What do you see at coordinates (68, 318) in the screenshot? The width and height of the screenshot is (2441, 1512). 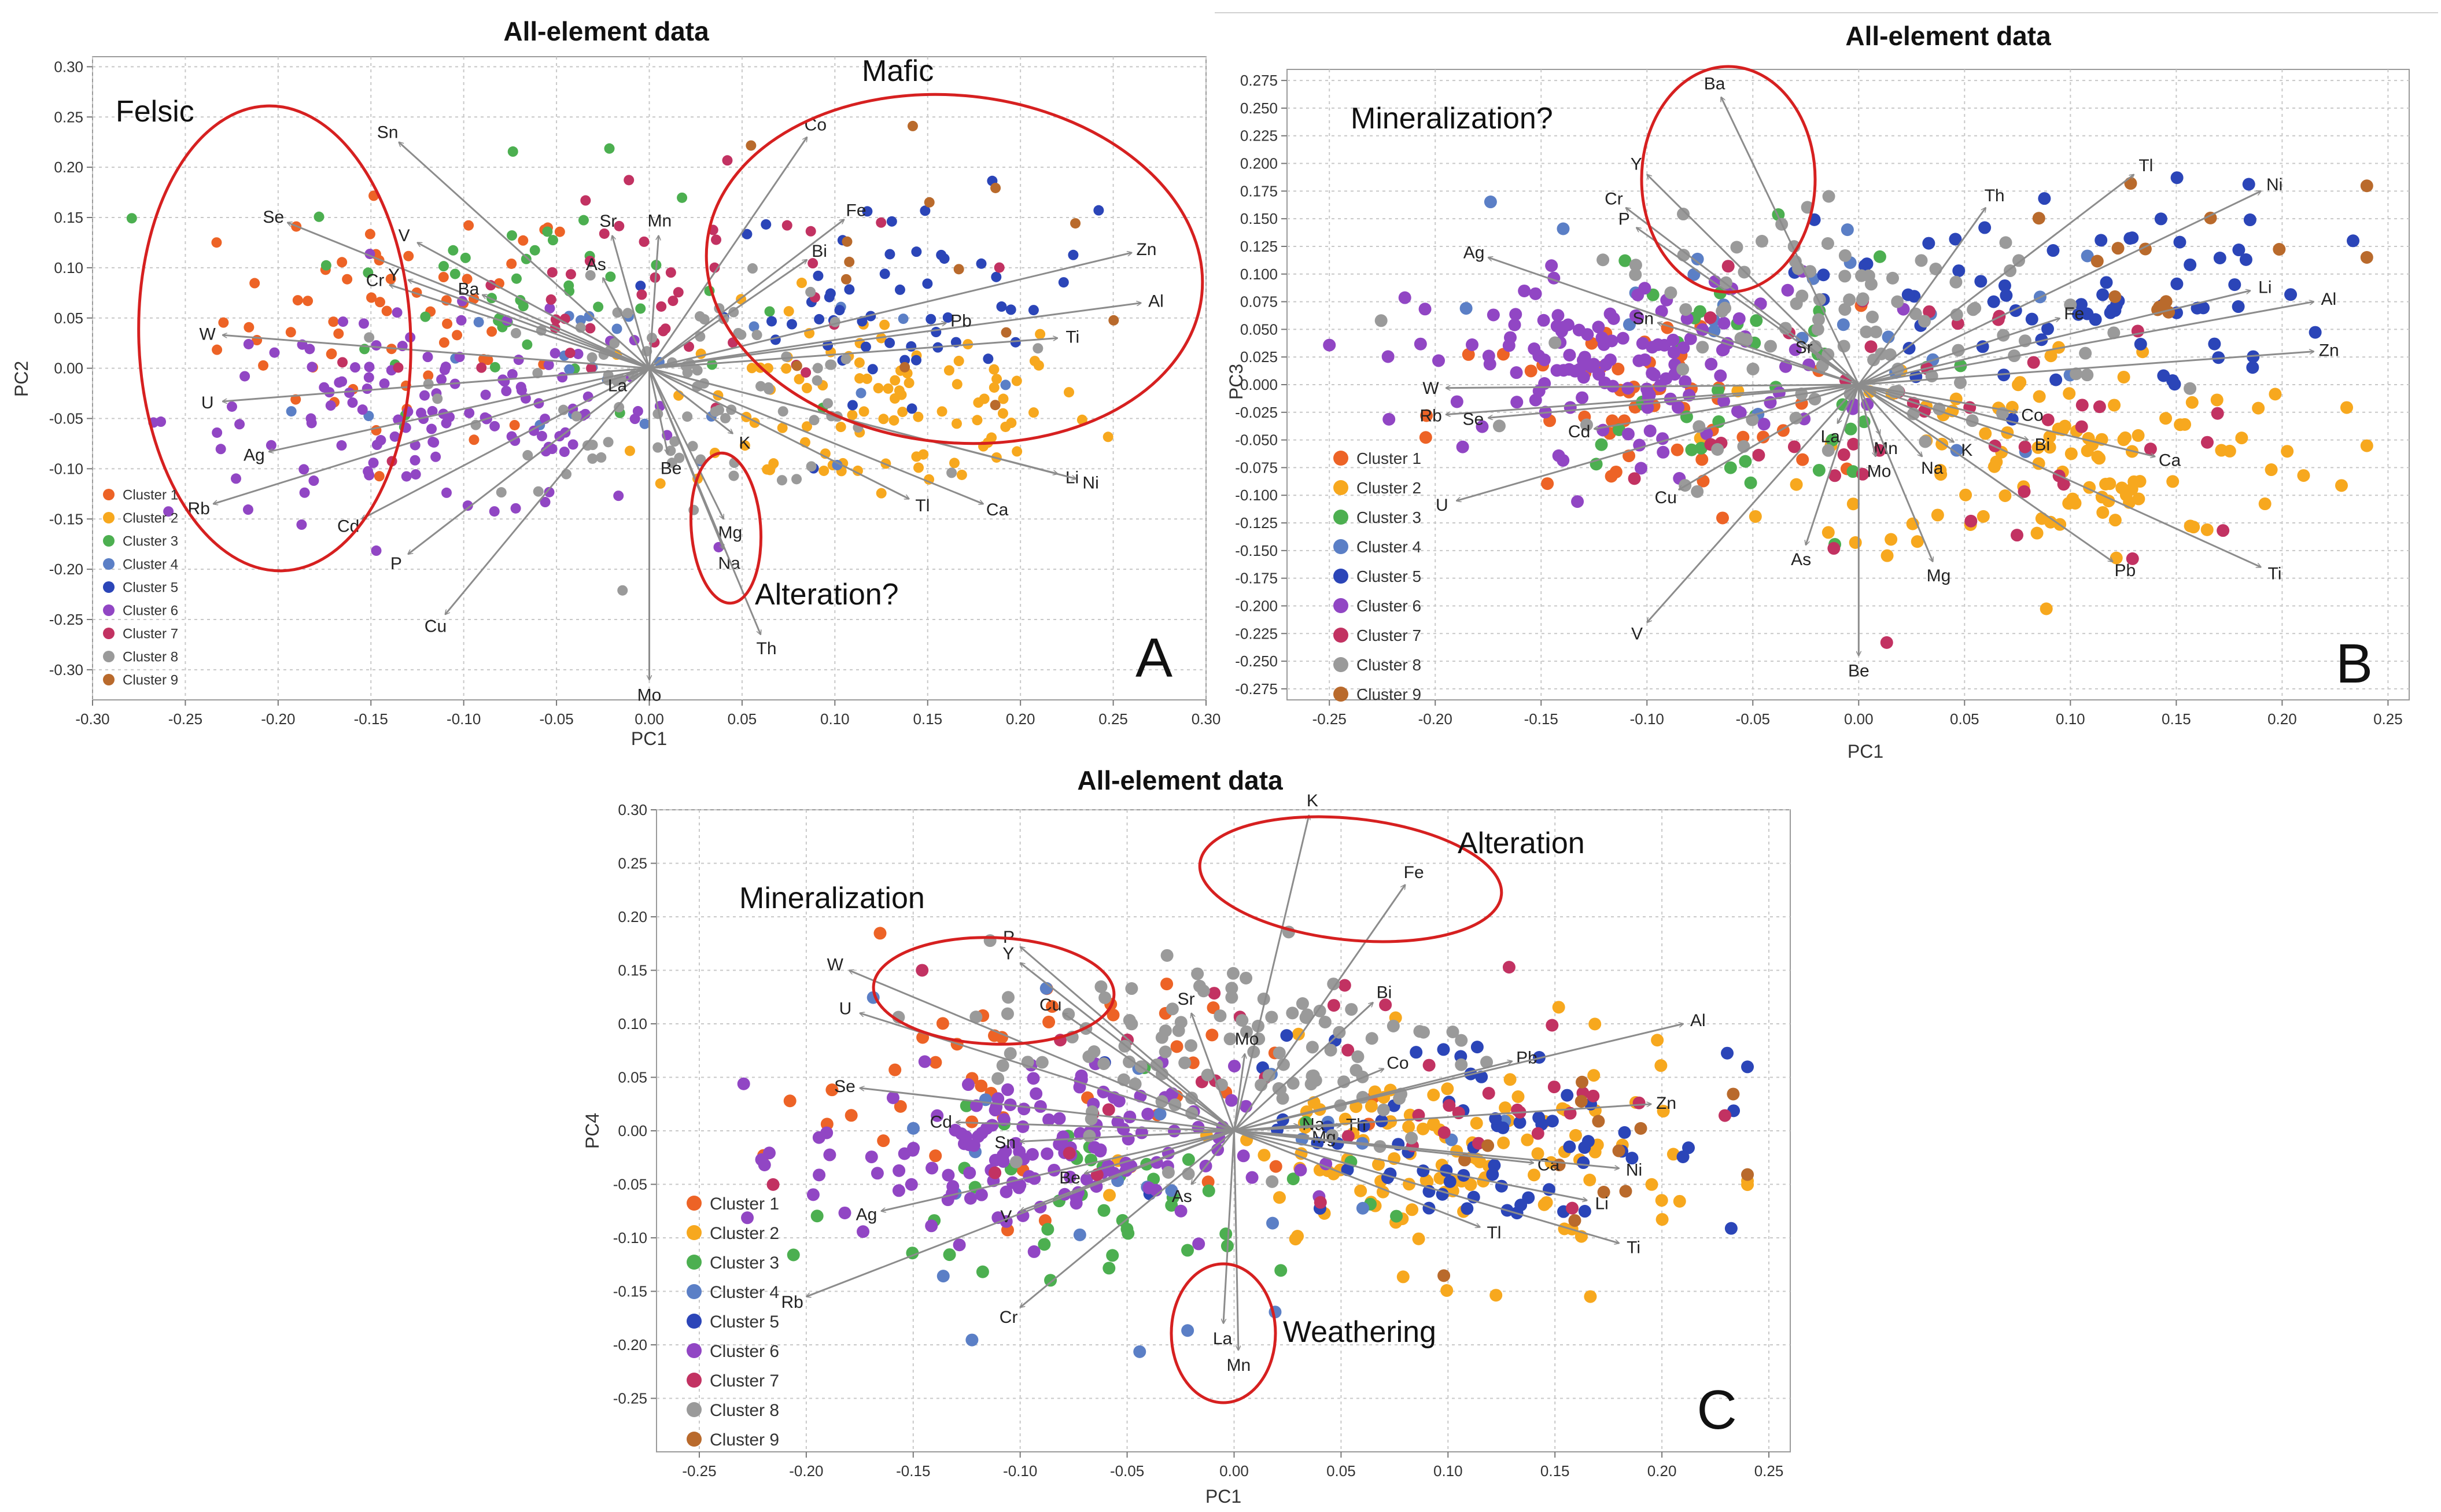 I see `y-tick-label: 0.05` at bounding box center [68, 318].